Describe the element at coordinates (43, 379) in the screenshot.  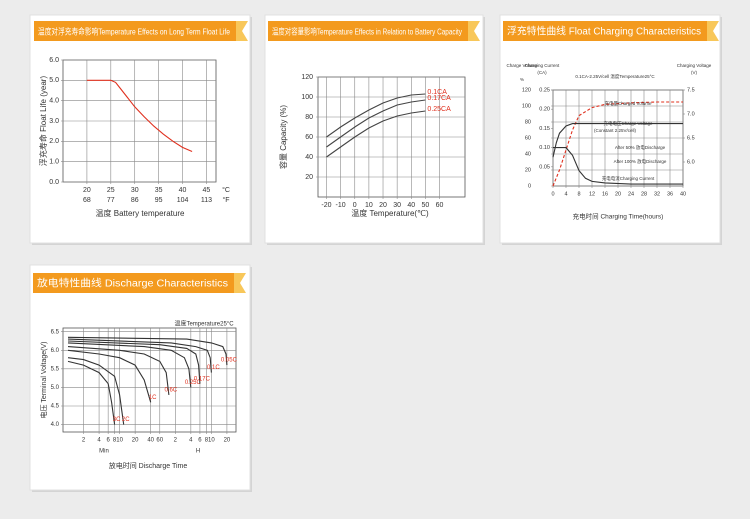
I see `y-axis-label: 电压 Terminal Voltage(V)` at that location.